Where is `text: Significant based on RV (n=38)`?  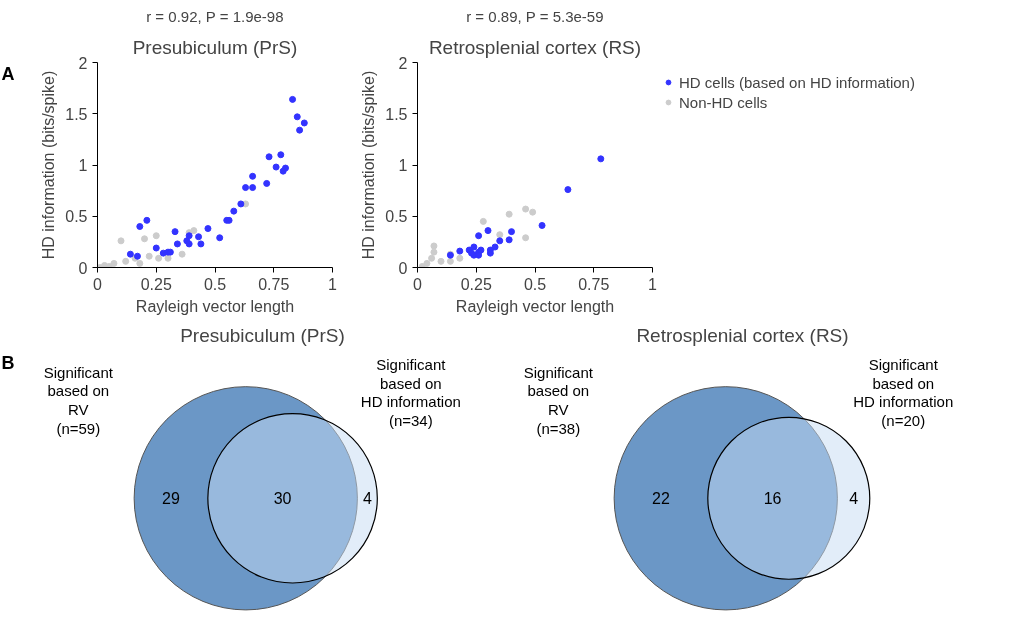
text: Significant based on RV (n=38) is located at coordinates (558, 400).